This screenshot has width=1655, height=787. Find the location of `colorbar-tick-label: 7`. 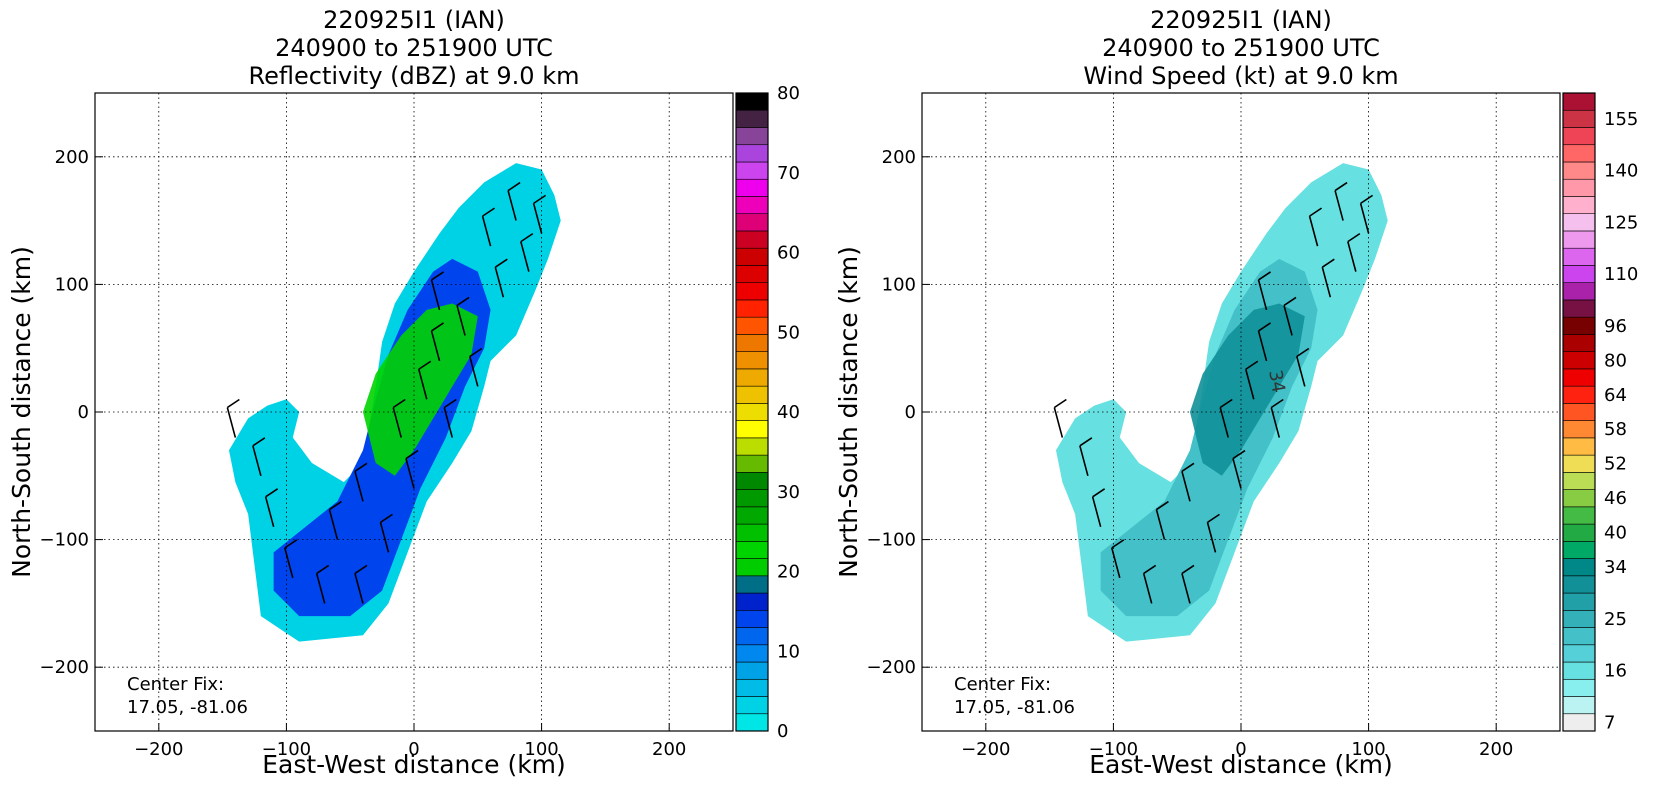

colorbar-tick-label: 7 is located at coordinates (1609, 722).